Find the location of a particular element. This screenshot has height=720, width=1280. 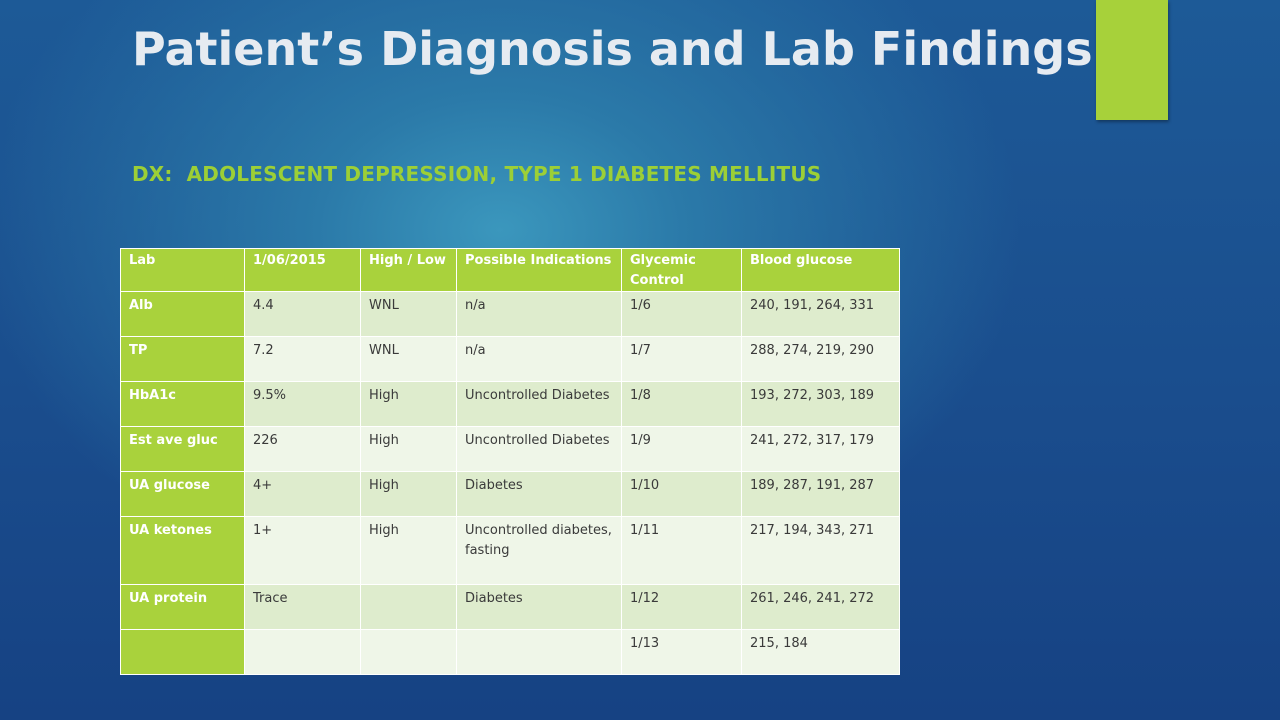

cell-lab is located at coordinates (182, 652).